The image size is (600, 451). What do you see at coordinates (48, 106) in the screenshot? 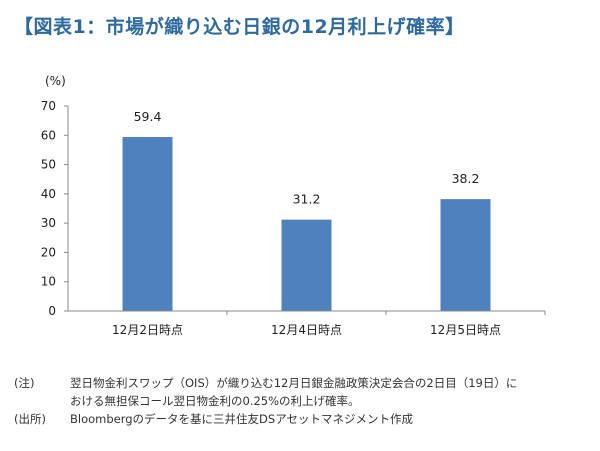
I see `y-tick-label: 70` at bounding box center [48, 106].